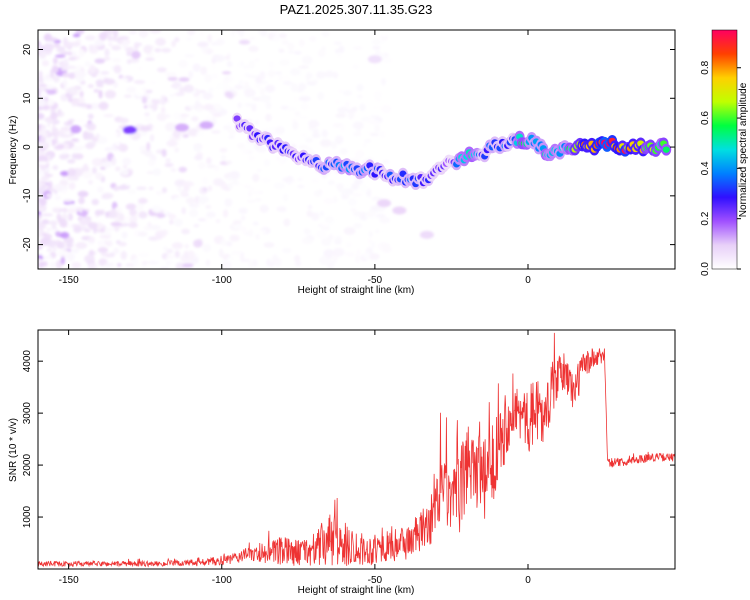 This screenshot has width=750, height=600. Describe the element at coordinates (528, 580) in the screenshot. I see `x-tick-label: 0` at that location.